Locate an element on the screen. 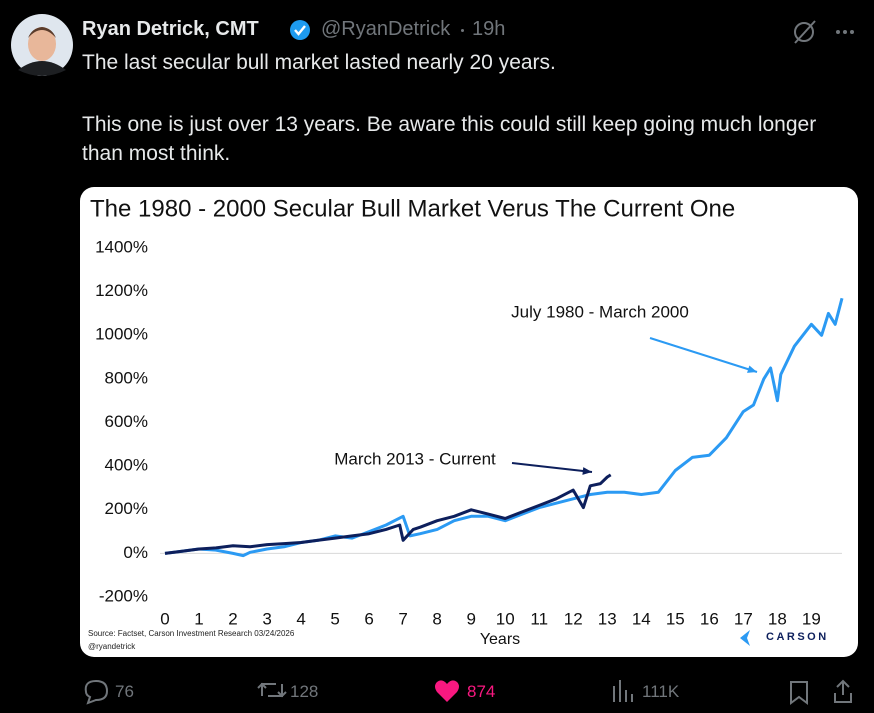 The image size is (874, 713). x-axis-label: Years is located at coordinates (500, 639).